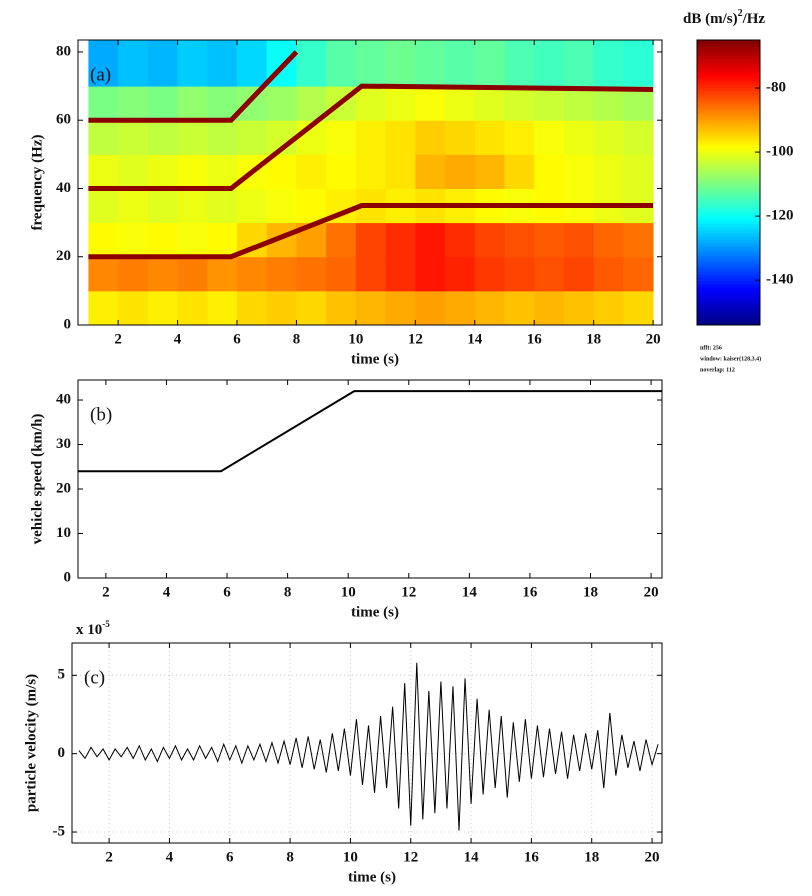 This screenshot has height=896, width=812. I want to click on colorbar-frame, so click(728, 182).